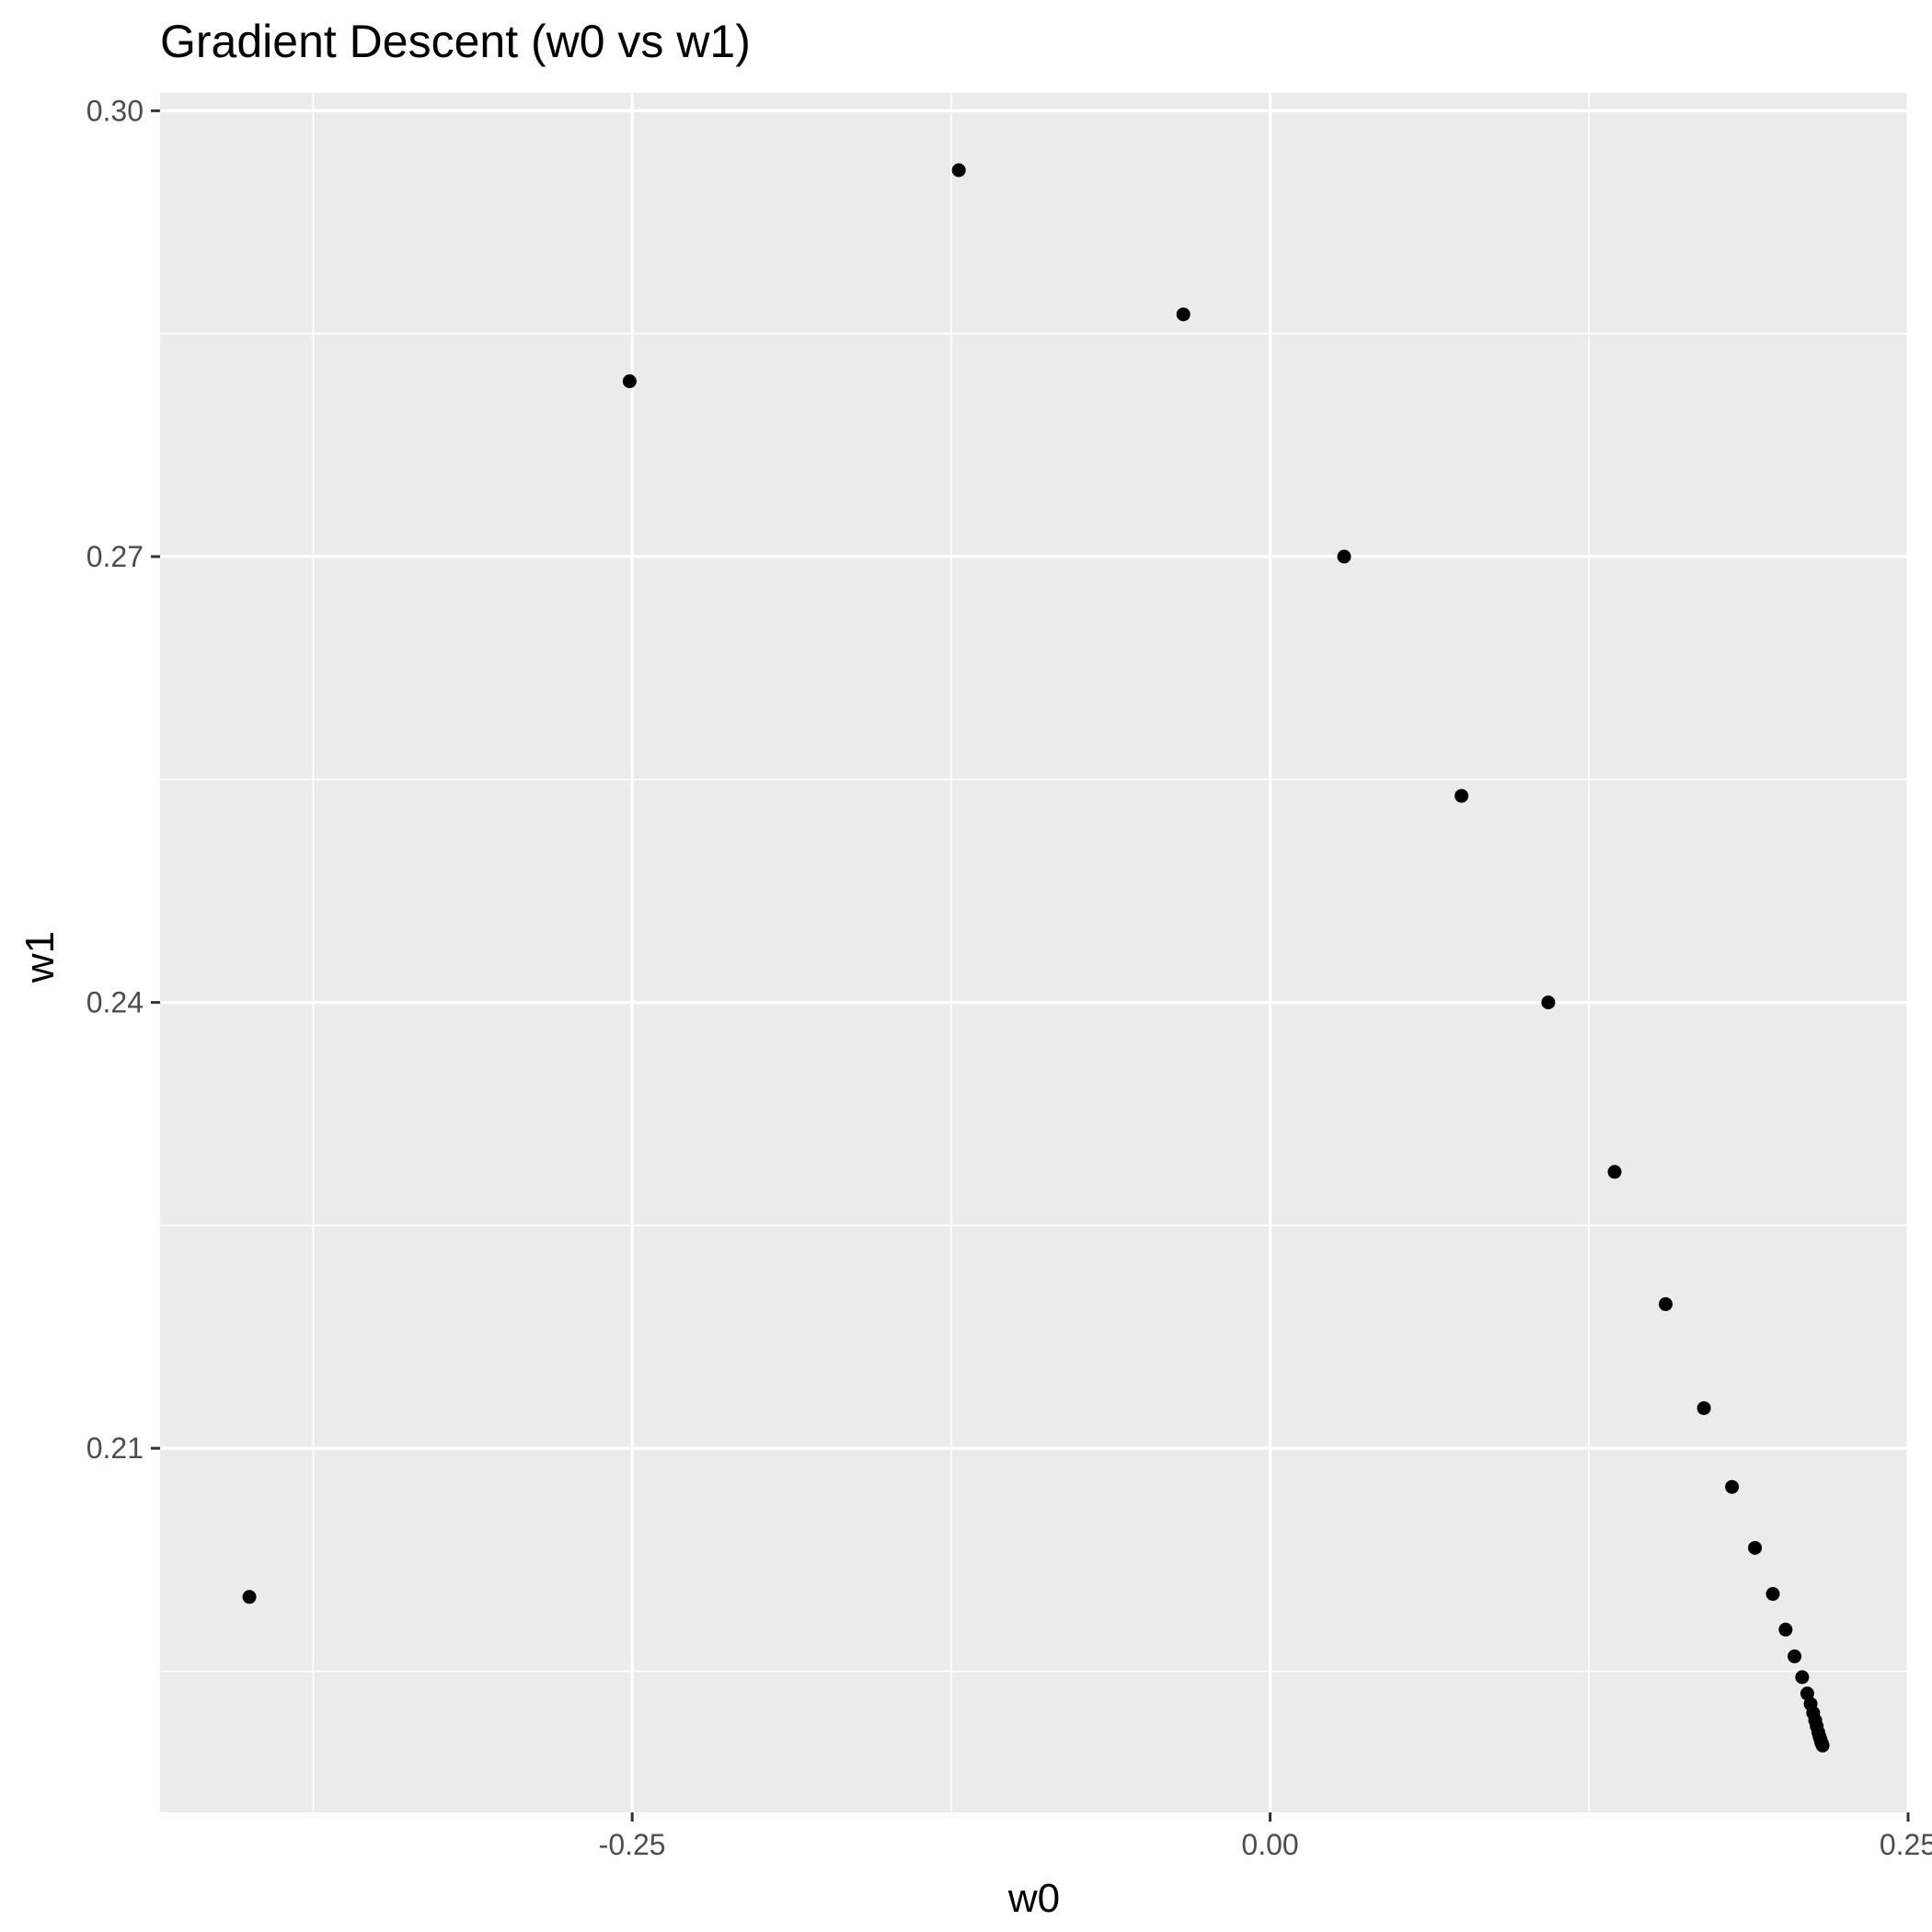  Describe the element at coordinates (115, 1002) in the screenshot. I see `y-tick-label: 0.24` at that location.